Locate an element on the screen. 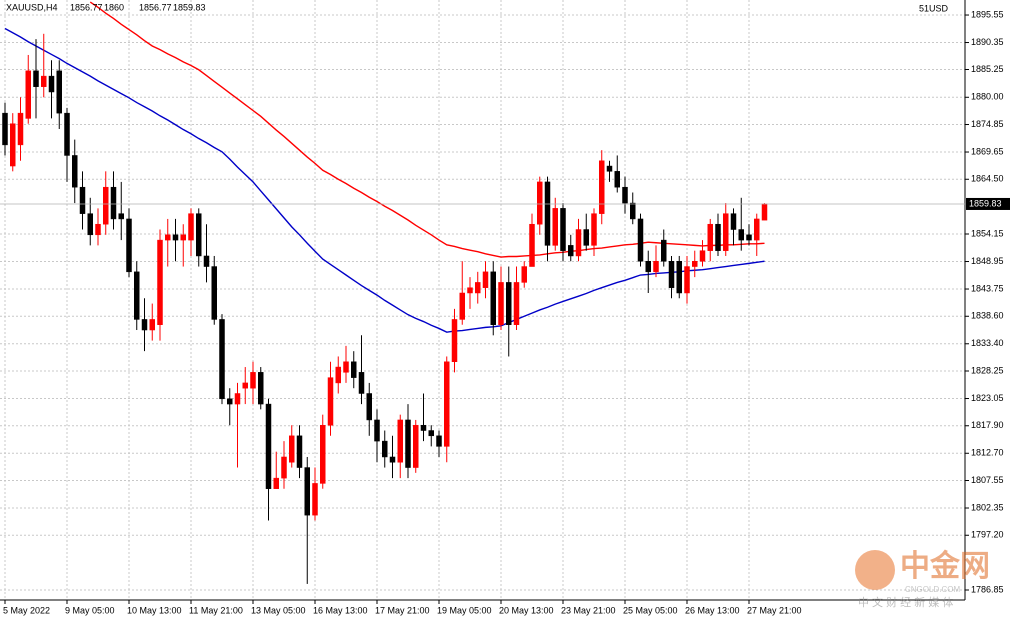 This screenshot has height=625, width=1012. y-tick-label: 1807.55 is located at coordinates (987, 480).